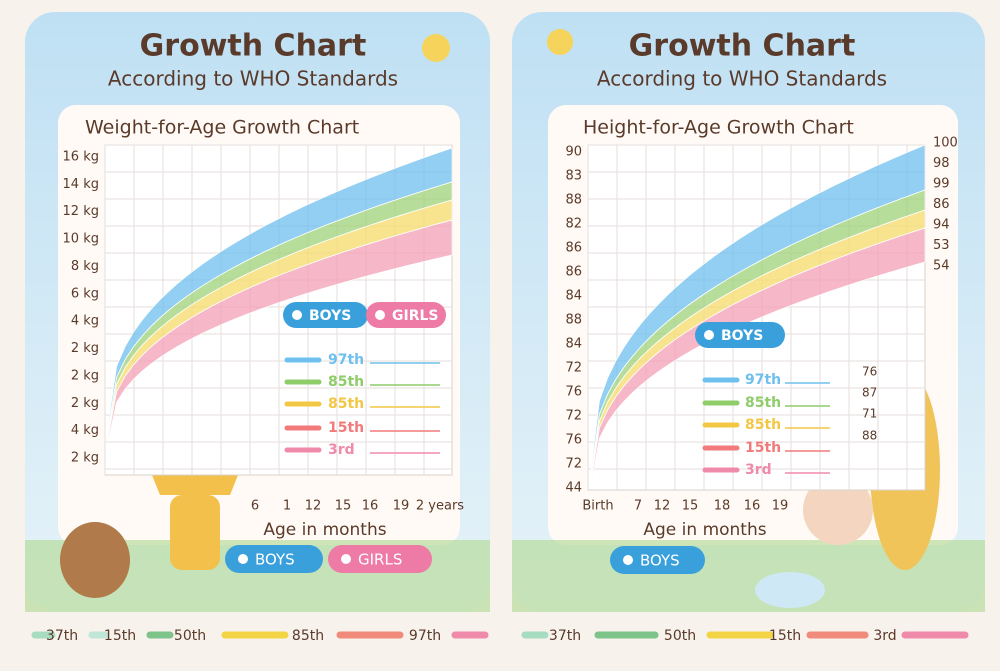  Describe the element at coordinates (945, 143) in the screenshot. I see `right-label: 100` at that location.